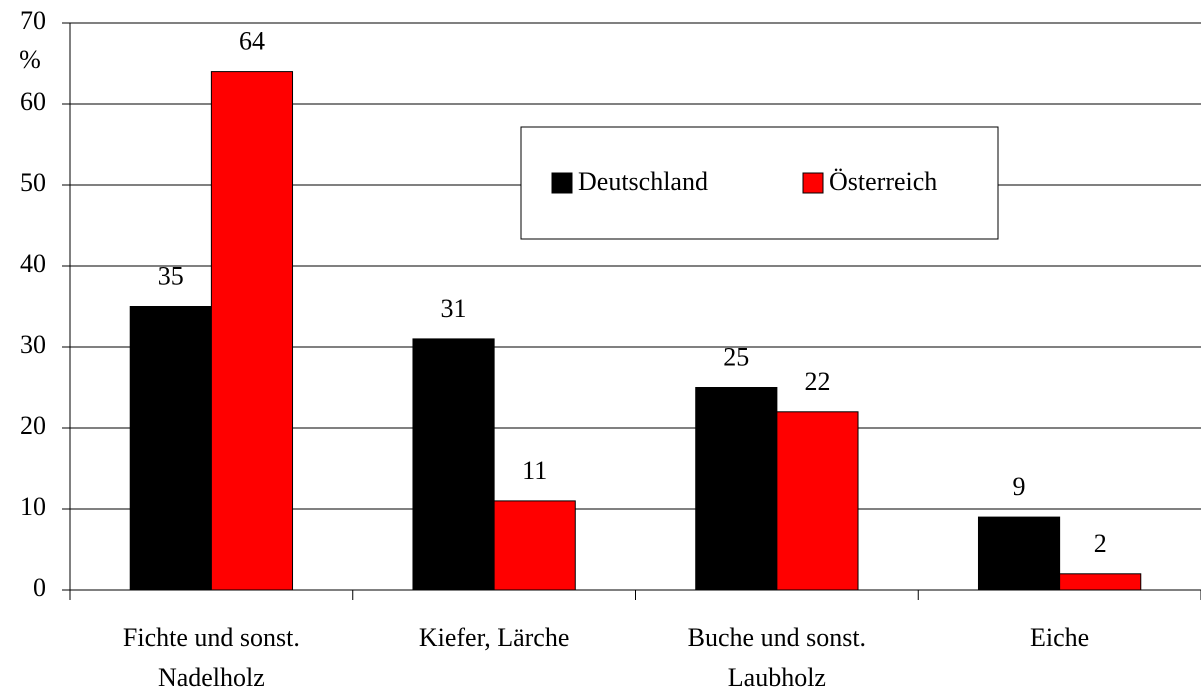  Describe the element at coordinates (494, 637) in the screenshot. I see `x-tick-label: Kiefer, Lärche` at that location.